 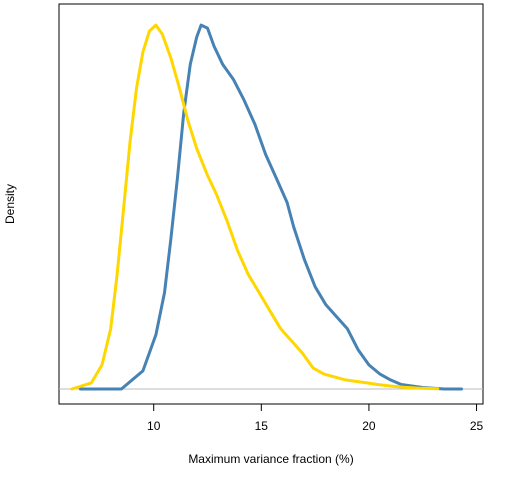 I want to click on y-axis-label: Density, so click(x=10, y=204).